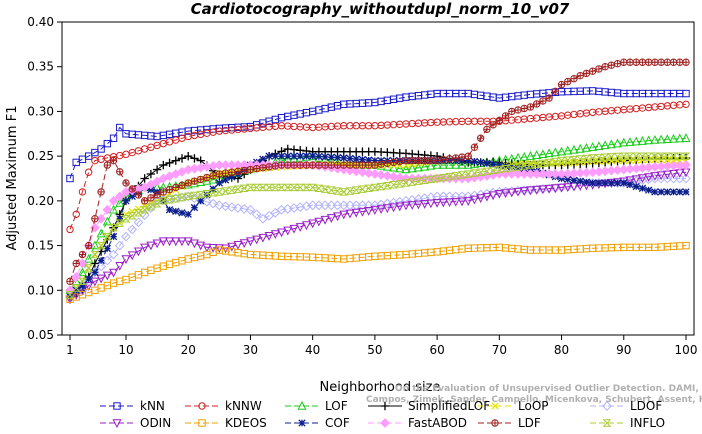 The height and width of the screenshot is (434, 702). Describe the element at coordinates (76, 162) in the screenshot. I see `data-point-knn` at that location.